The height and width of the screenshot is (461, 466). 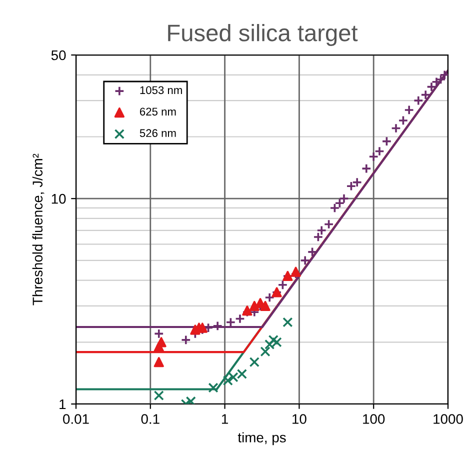 What do you see at coordinates (448, 419) in the screenshot?
I see `x-tick-label: 1000` at bounding box center [448, 419].